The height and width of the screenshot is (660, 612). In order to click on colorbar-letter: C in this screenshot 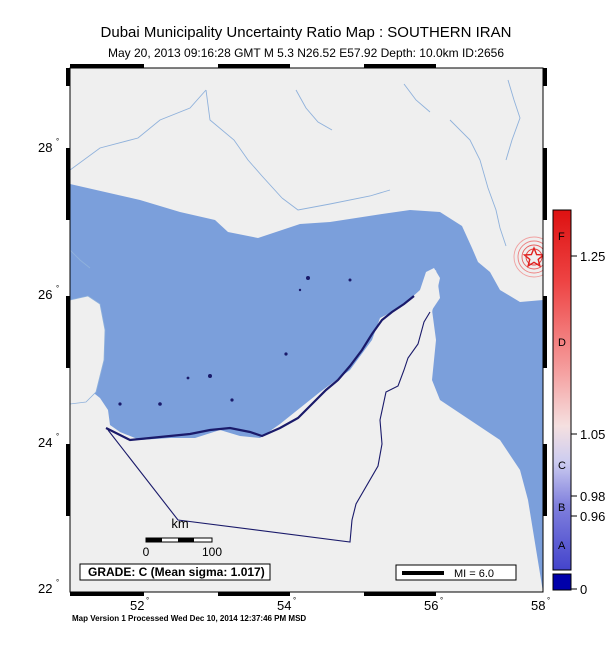, I will do `click(562, 466)`.